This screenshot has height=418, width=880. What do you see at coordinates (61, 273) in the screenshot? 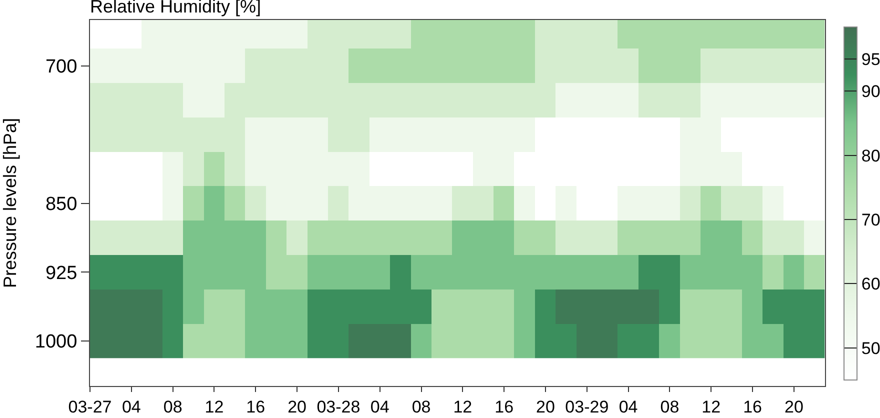
I see `y-tick-label: 925` at bounding box center [61, 273].